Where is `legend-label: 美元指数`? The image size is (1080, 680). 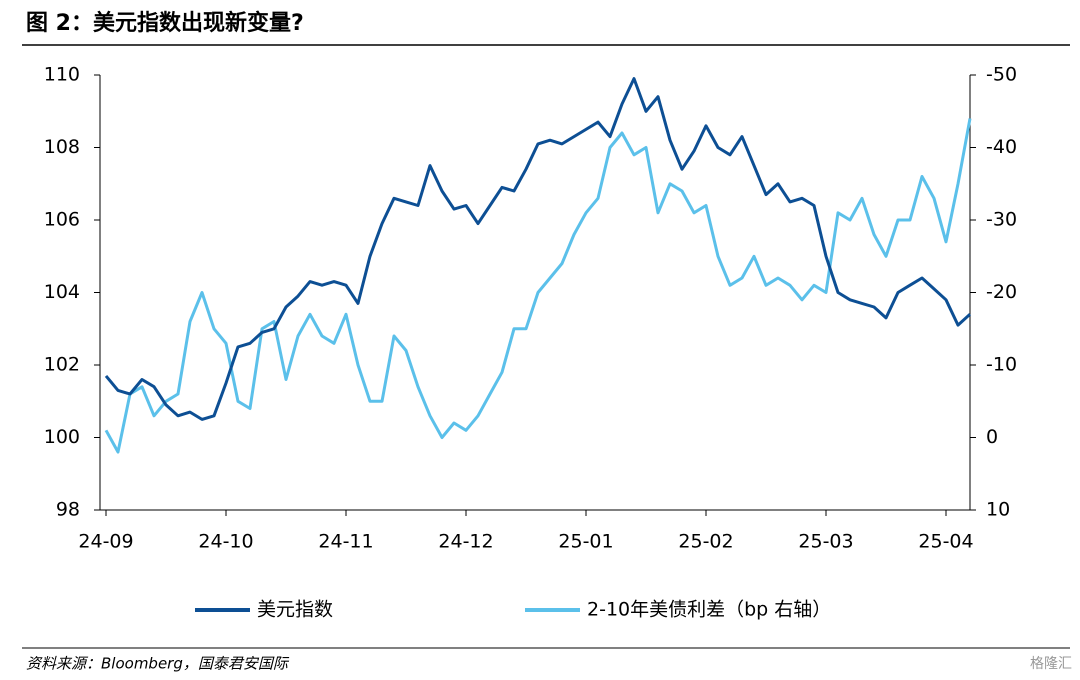
legend-label: 美元指数 is located at coordinates (295, 610).